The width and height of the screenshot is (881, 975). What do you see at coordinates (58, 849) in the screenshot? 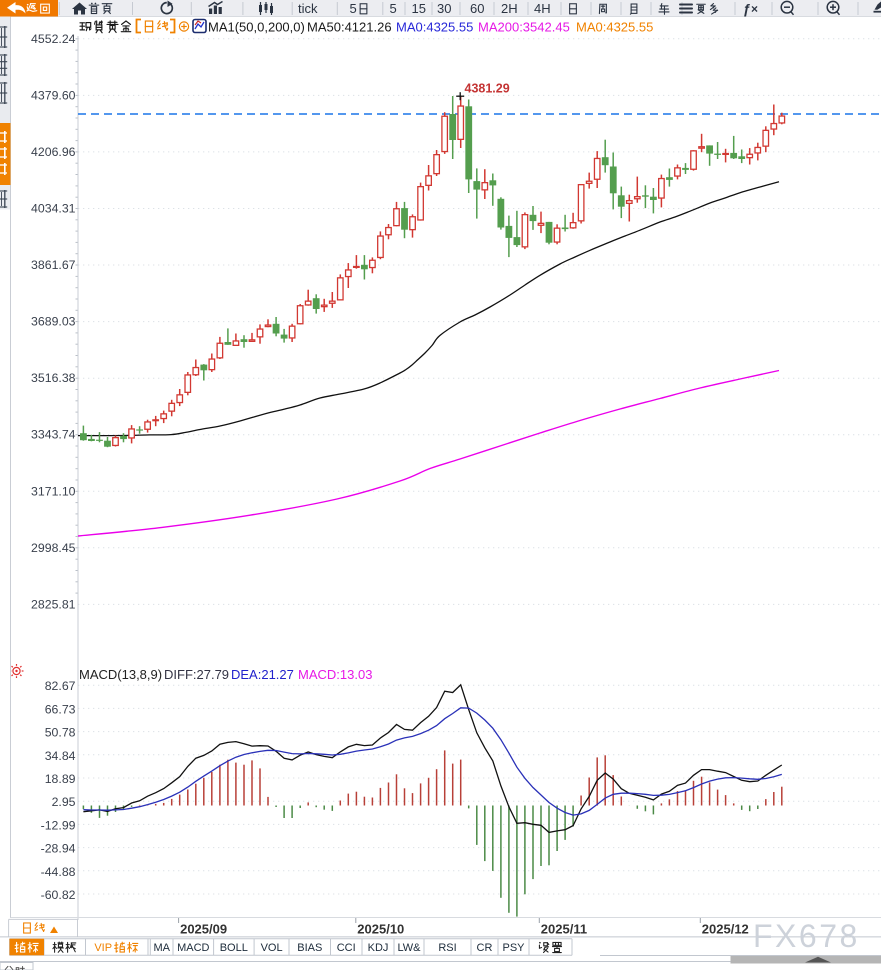
I see `svg-text: -28.94` at bounding box center [58, 849].